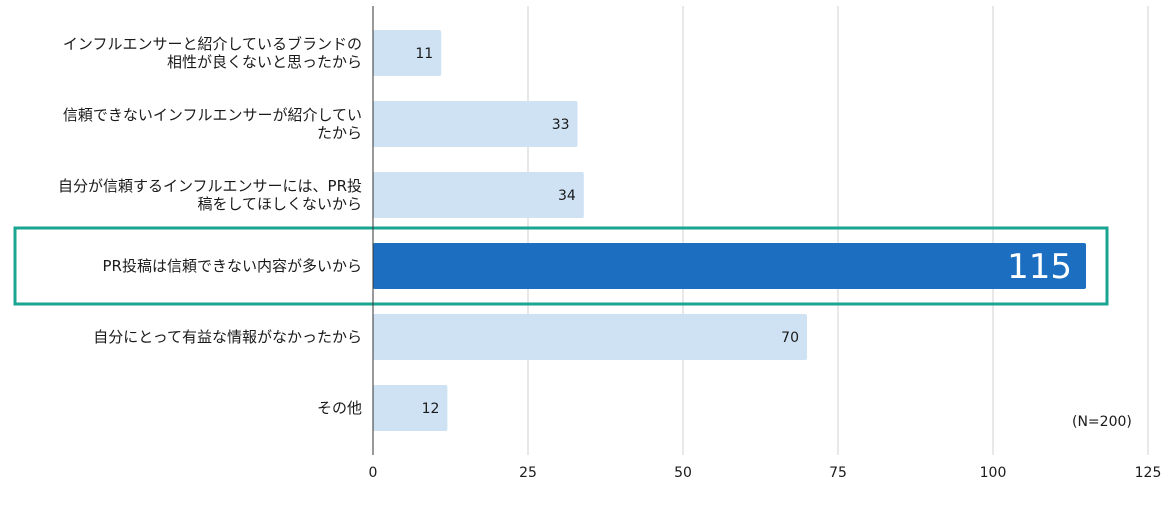 This screenshot has height=505, width=1172. What do you see at coordinates (1039, 267) in the screenshot?
I see `bar-value-label: 115` at bounding box center [1039, 267].